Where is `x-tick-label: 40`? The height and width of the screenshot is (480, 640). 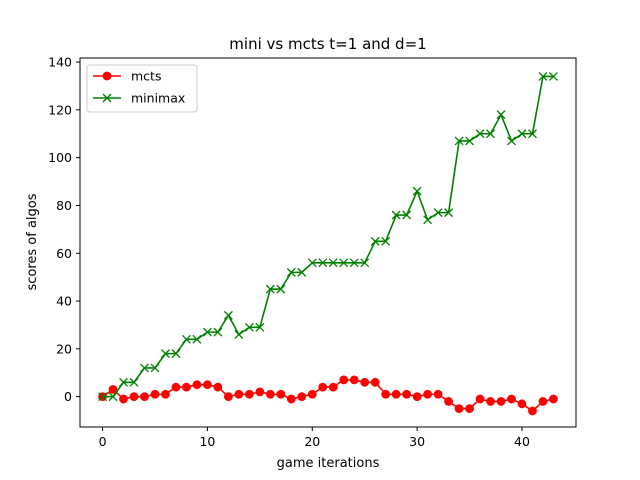 x-tick-label: 40 is located at coordinates (522, 441).